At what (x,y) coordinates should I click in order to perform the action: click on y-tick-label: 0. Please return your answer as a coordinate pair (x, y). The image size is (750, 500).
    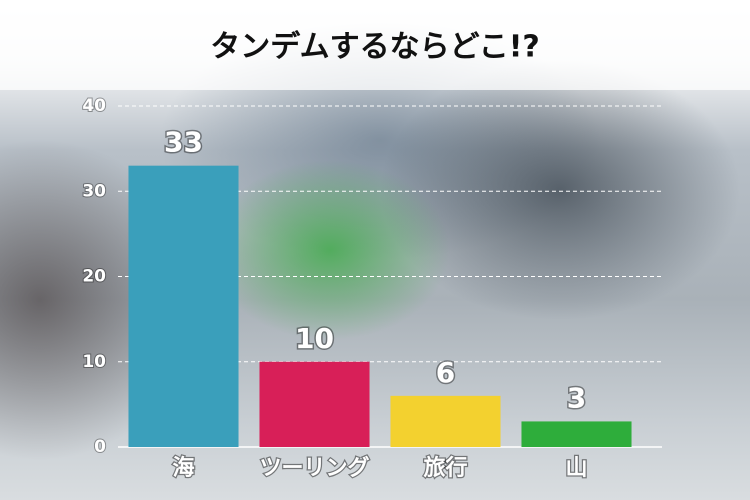
    Looking at the image, I should click on (100, 447).